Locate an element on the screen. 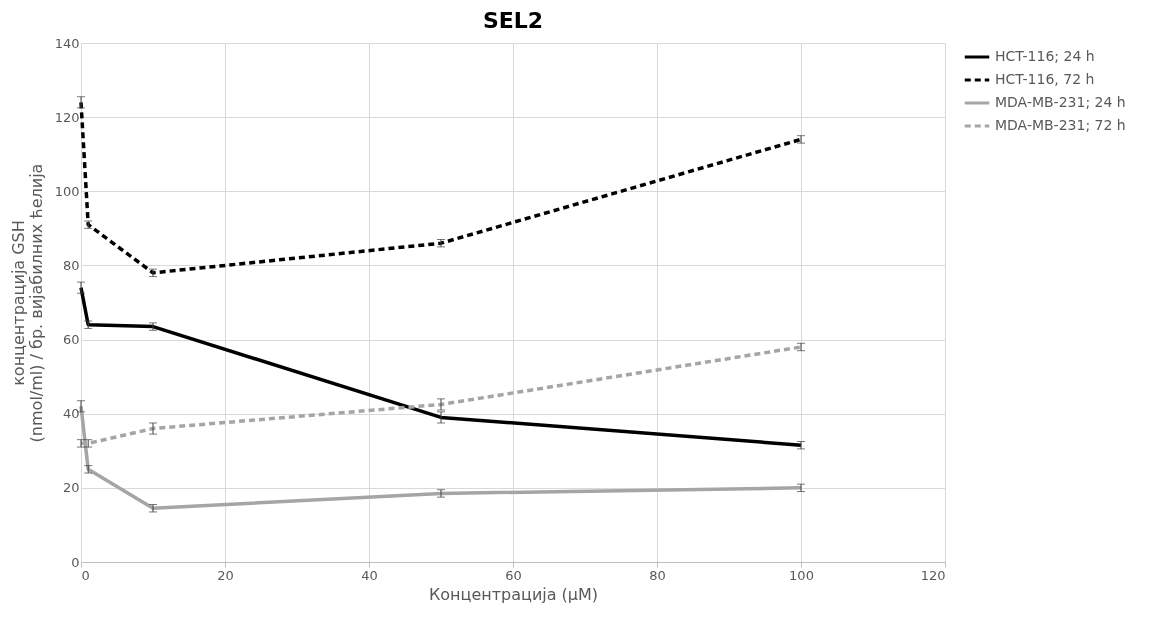 The image size is (1156, 632). legend-label: HCT-116, 72 h is located at coordinates (1045, 79).